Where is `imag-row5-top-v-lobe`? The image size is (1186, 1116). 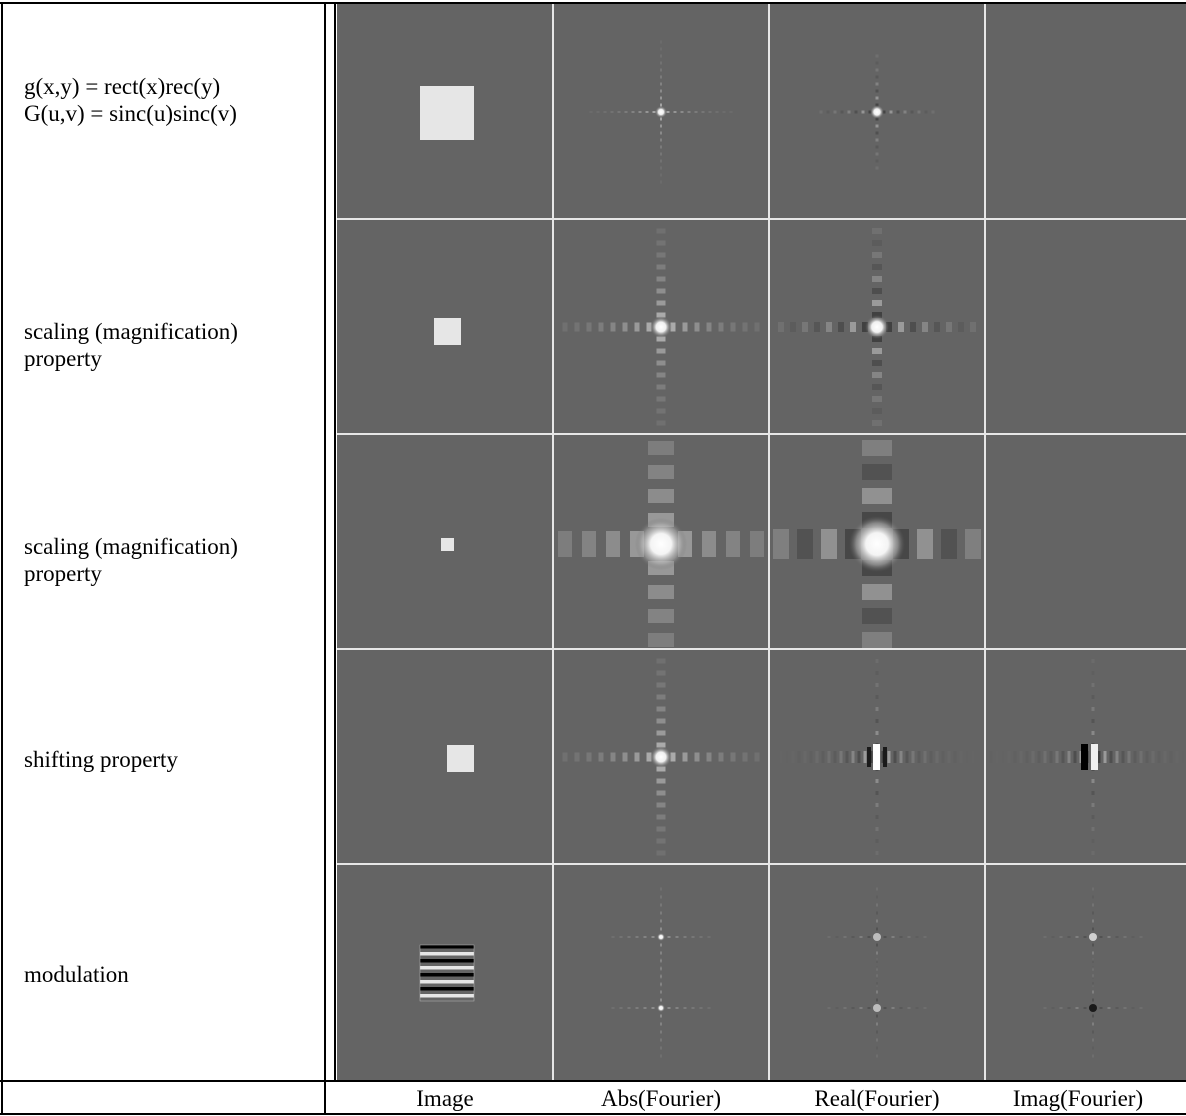 imag-row5-top-v-lobe is located at coordinates (1093, 985).